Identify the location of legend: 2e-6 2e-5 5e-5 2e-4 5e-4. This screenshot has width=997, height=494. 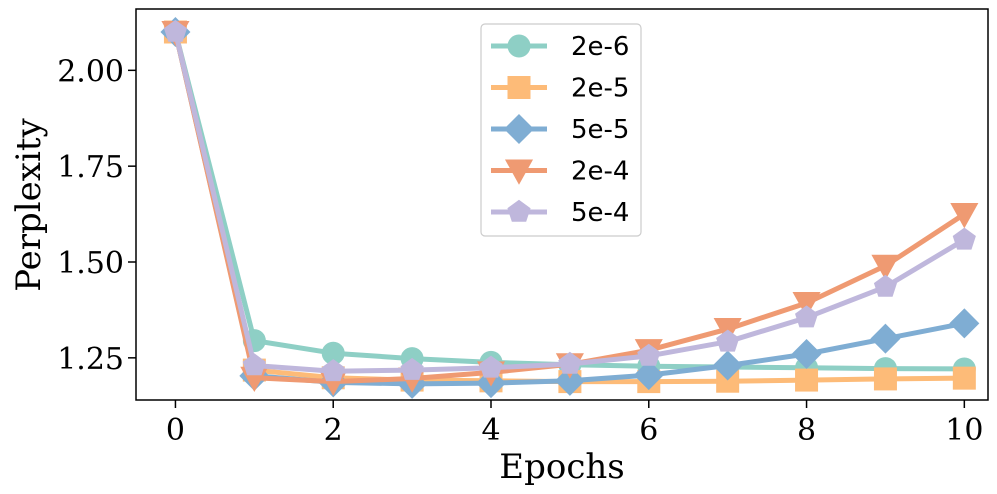
(561, 130).